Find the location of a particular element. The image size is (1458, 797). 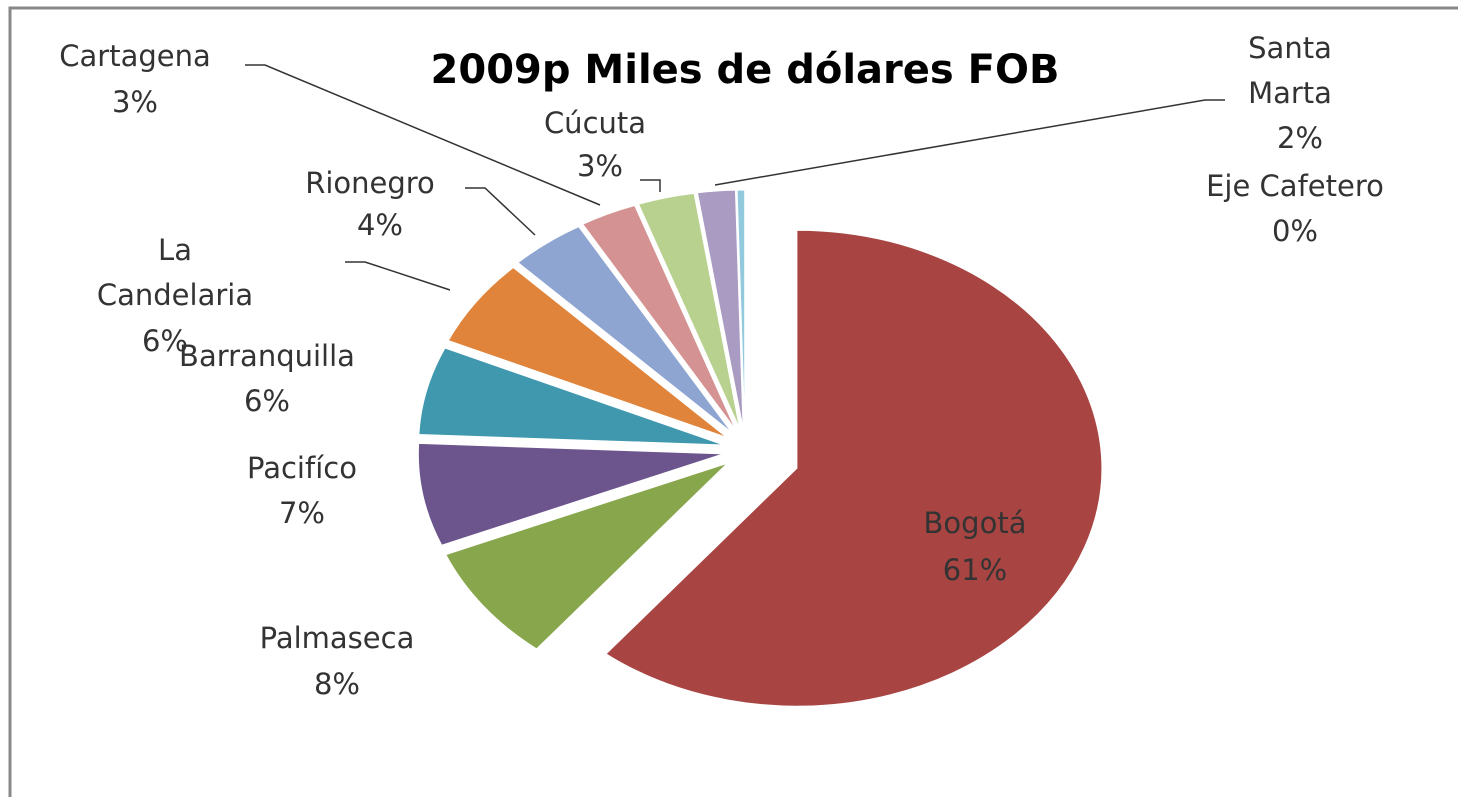

slice-value-label: 0% is located at coordinates (1295, 231).